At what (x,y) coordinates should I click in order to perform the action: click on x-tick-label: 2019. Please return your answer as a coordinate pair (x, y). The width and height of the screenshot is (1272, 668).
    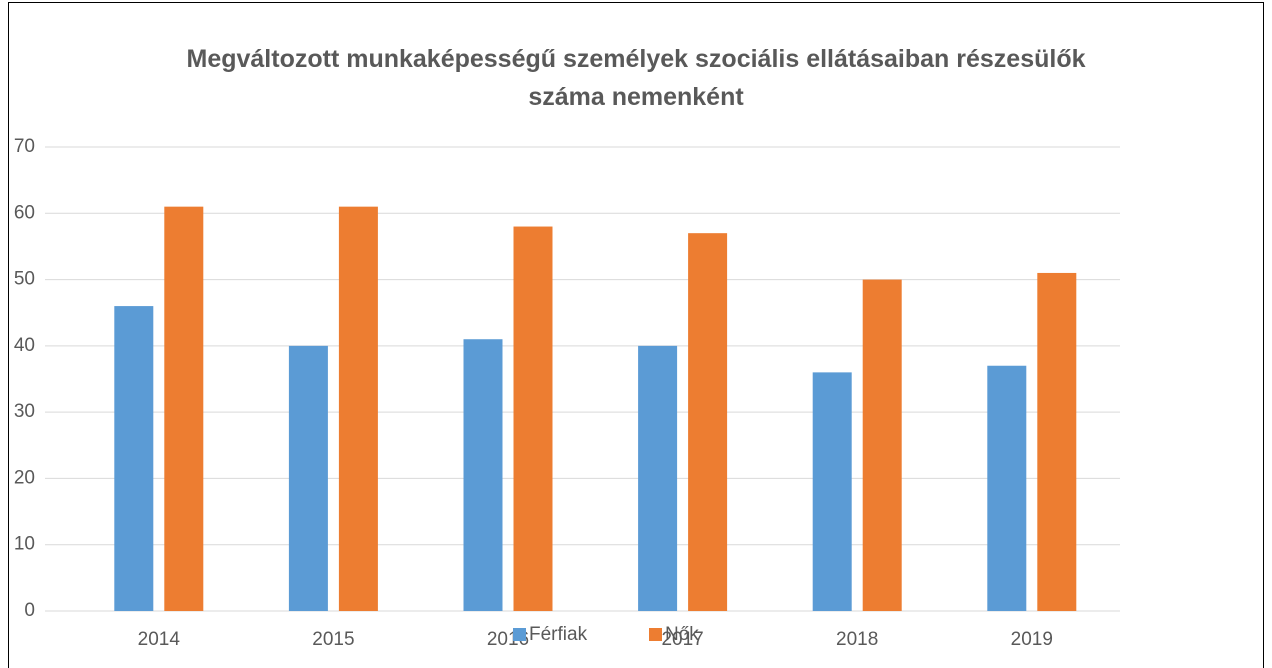
    Looking at the image, I should click on (1032, 639).